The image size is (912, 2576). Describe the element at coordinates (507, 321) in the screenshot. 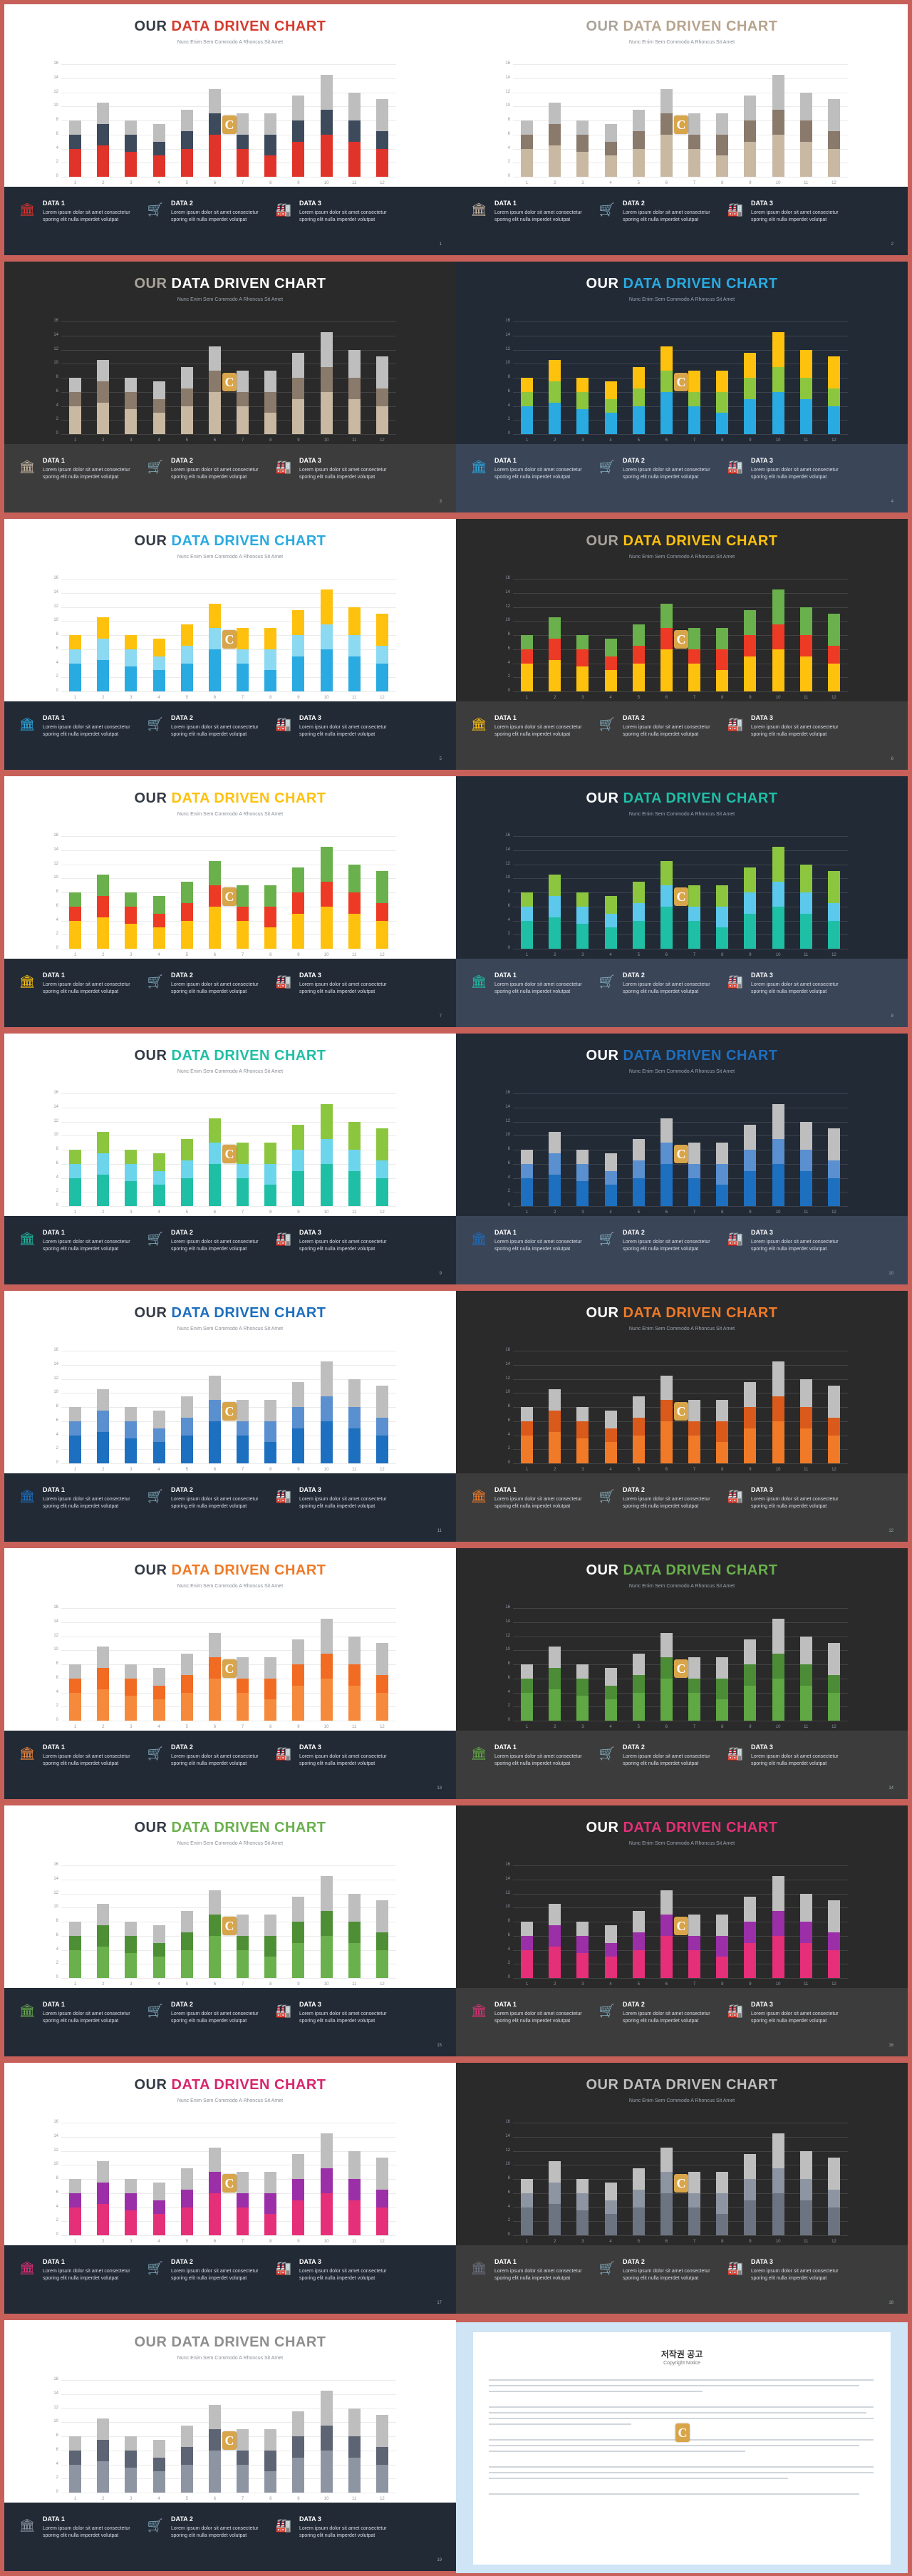

I see `y-tick-label: 16` at that location.